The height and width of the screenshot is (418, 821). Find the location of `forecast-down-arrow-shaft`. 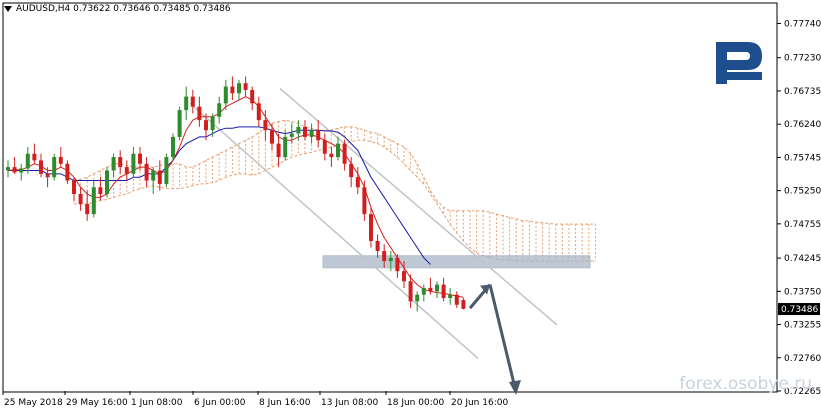

forecast-down-arrow-shaft is located at coordinates (503, 338).